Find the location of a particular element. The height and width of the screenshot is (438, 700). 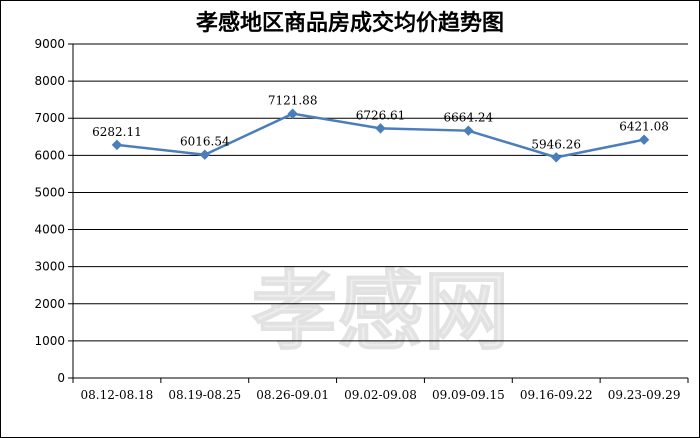

data-label: 7121.88 is located at coordinates (293, 101).